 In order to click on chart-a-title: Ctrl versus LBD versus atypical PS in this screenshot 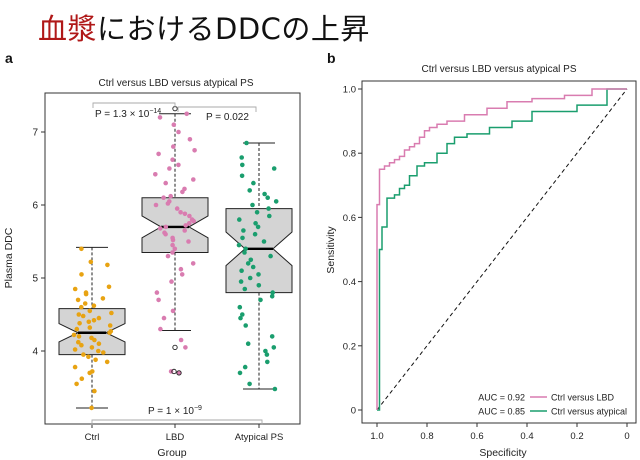, I will do `click(175, 83)`.